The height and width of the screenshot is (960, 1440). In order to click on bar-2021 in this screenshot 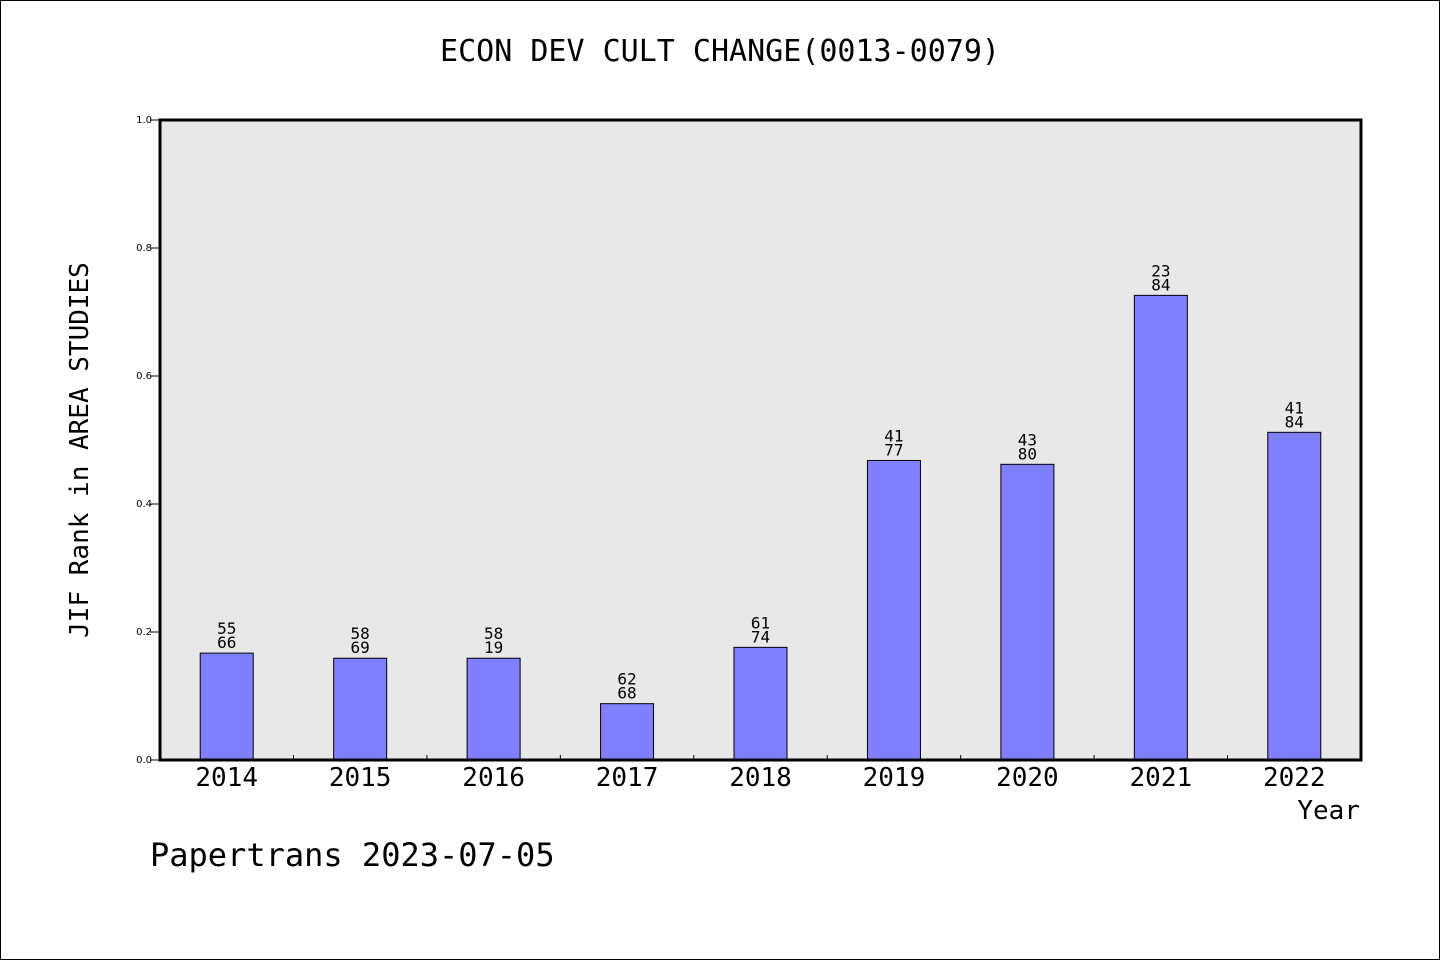, I will do `click(1160, 527)`.